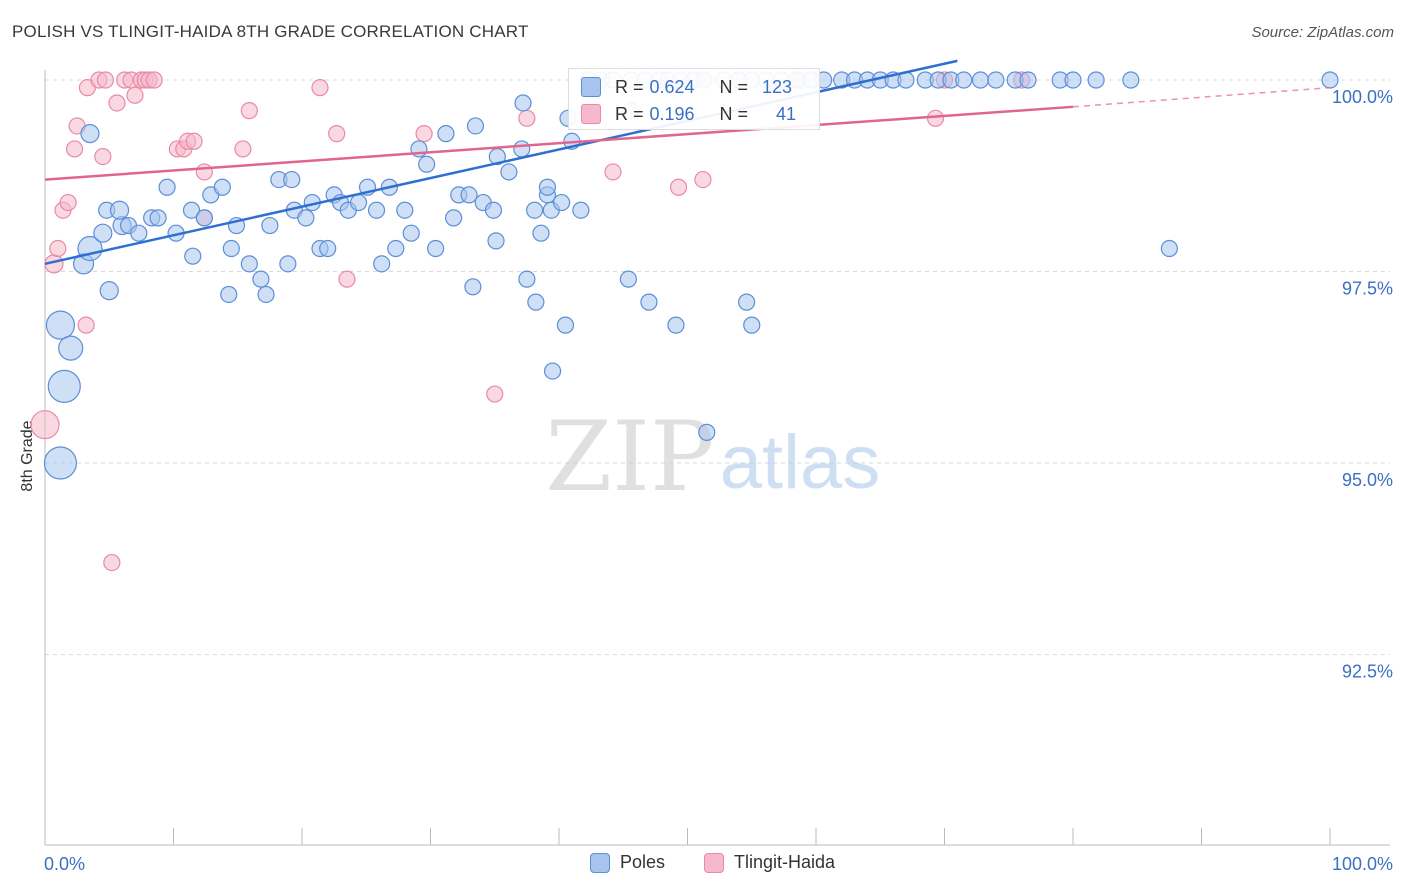 This screenshot has width=1406, height=892. What do you see at coordinates (1367, 672) in the screenshot?
I see `y-tick-label-0: 92.5%` at bounding box center [1367, 672].